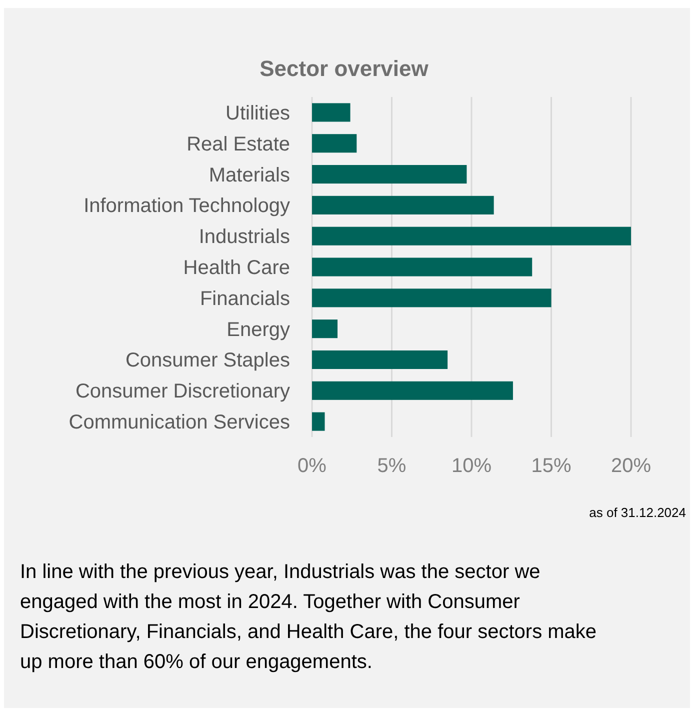 The width and height of the screenshot is (694, 712). I want to click on x-tick-label: 5%, so click(391, 466).